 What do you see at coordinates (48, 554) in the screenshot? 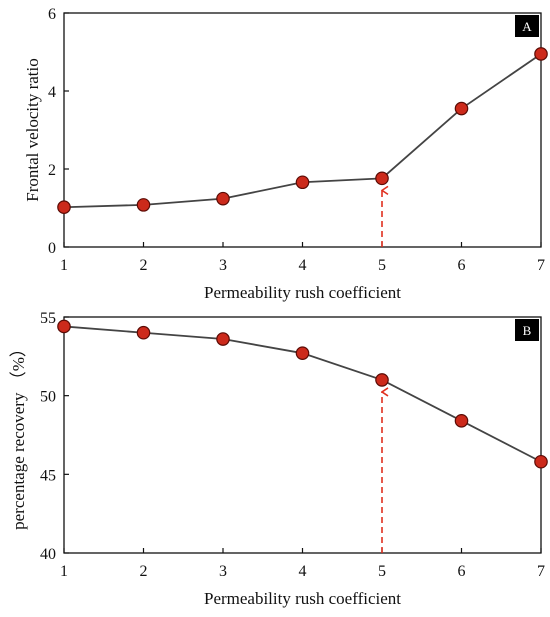
I see `y-tick-label: 40` at bounding box center [48, 554].